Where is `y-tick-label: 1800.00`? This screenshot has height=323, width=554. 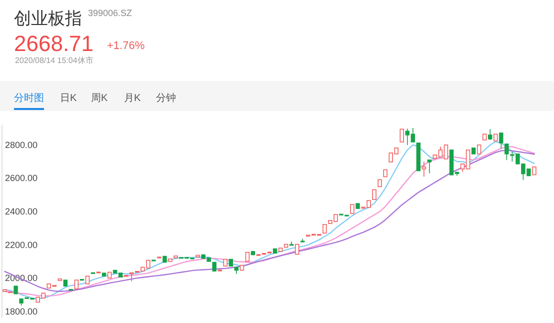
y-tick-label: 1800.00 is located at coordinates (21, 311).